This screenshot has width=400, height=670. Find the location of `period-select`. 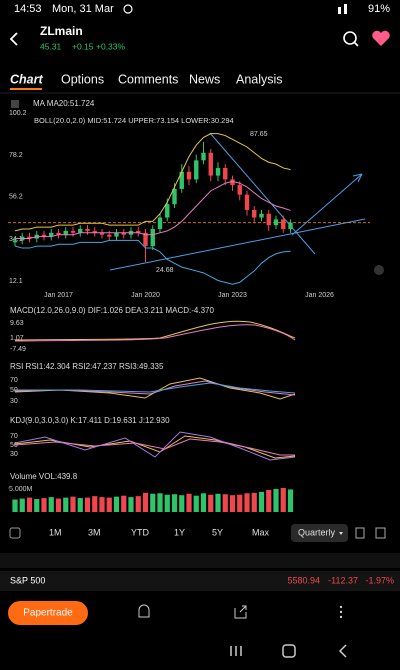

period-select is located at coordinates (319, 533).